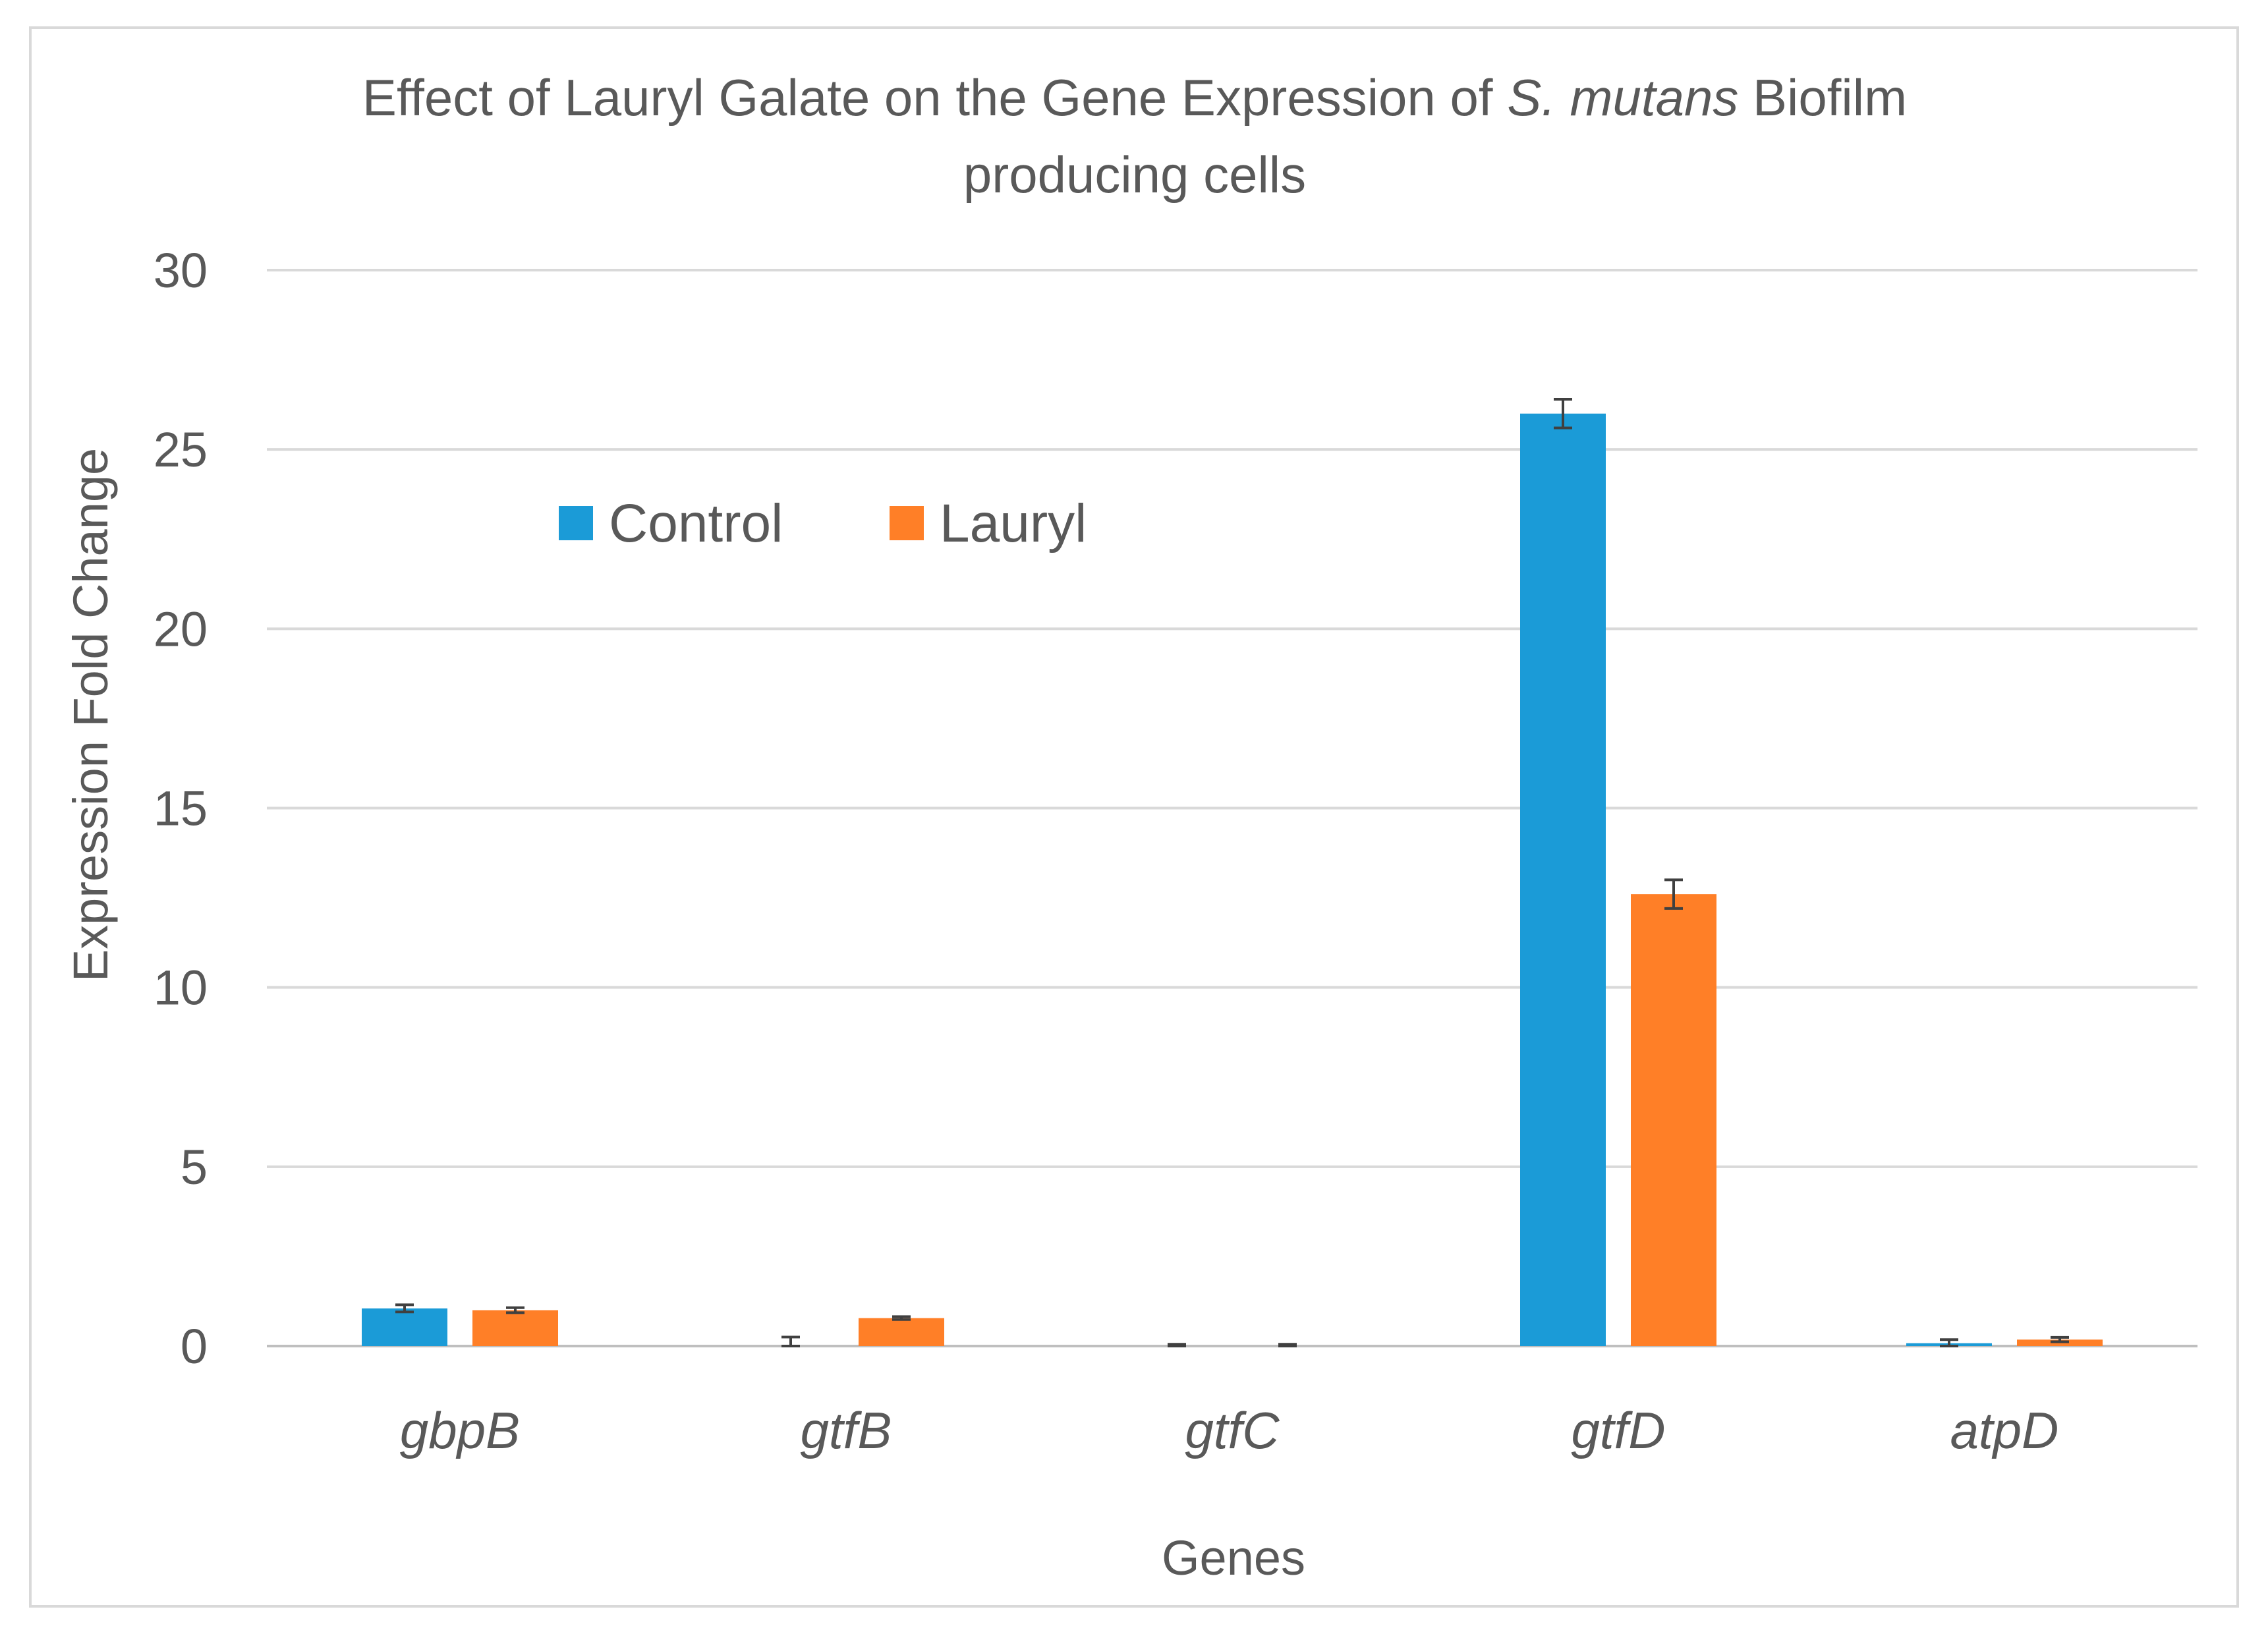 The width and height of the screenshot is (2268, 1632). What do you see at coordinates (1014, 523) in the screenshot?
I see `legend-label-lauryl: Lauryl` at bounding box center [1014, 523].